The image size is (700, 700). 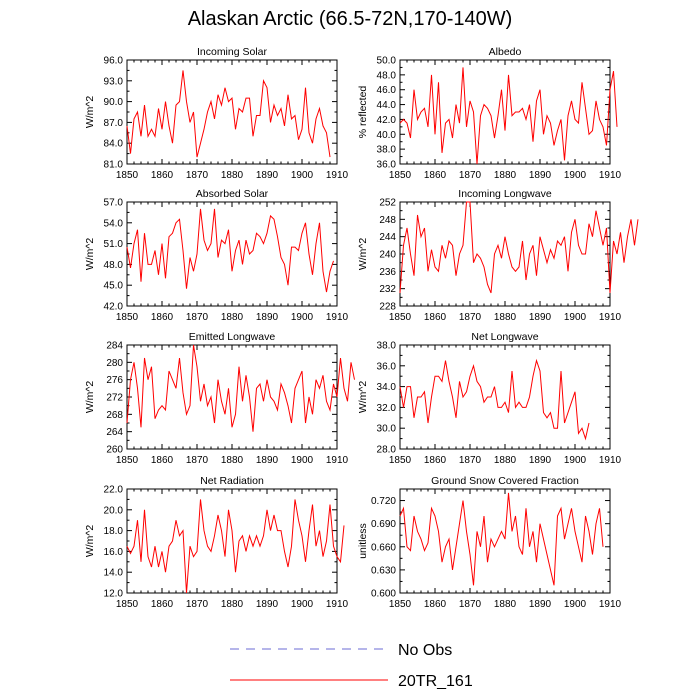 What do you see at coordinates (504, 337) in the screenshot?
I see `panel-title: Net Longwave` at bounding box center [504, 337].